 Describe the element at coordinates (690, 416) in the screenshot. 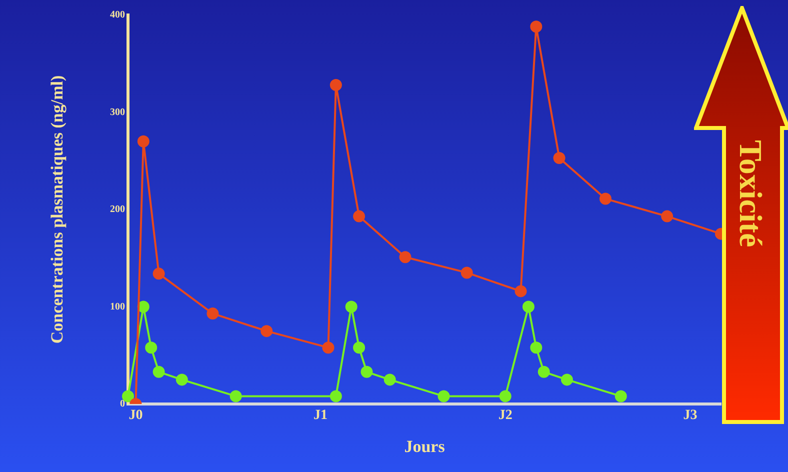

I see `x-tick-label: J3` at that location.